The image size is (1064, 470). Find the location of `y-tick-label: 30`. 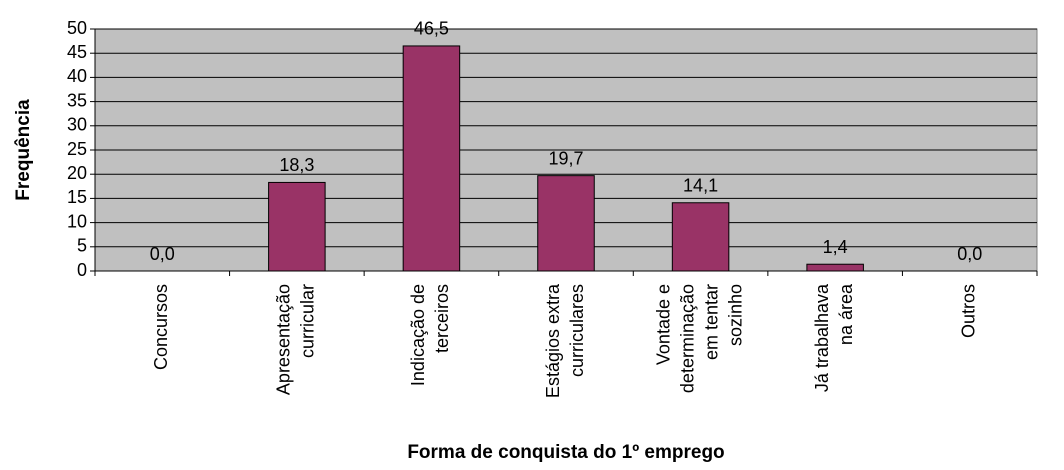

y-tick-label: 30 is located at coordinates (77, 125).